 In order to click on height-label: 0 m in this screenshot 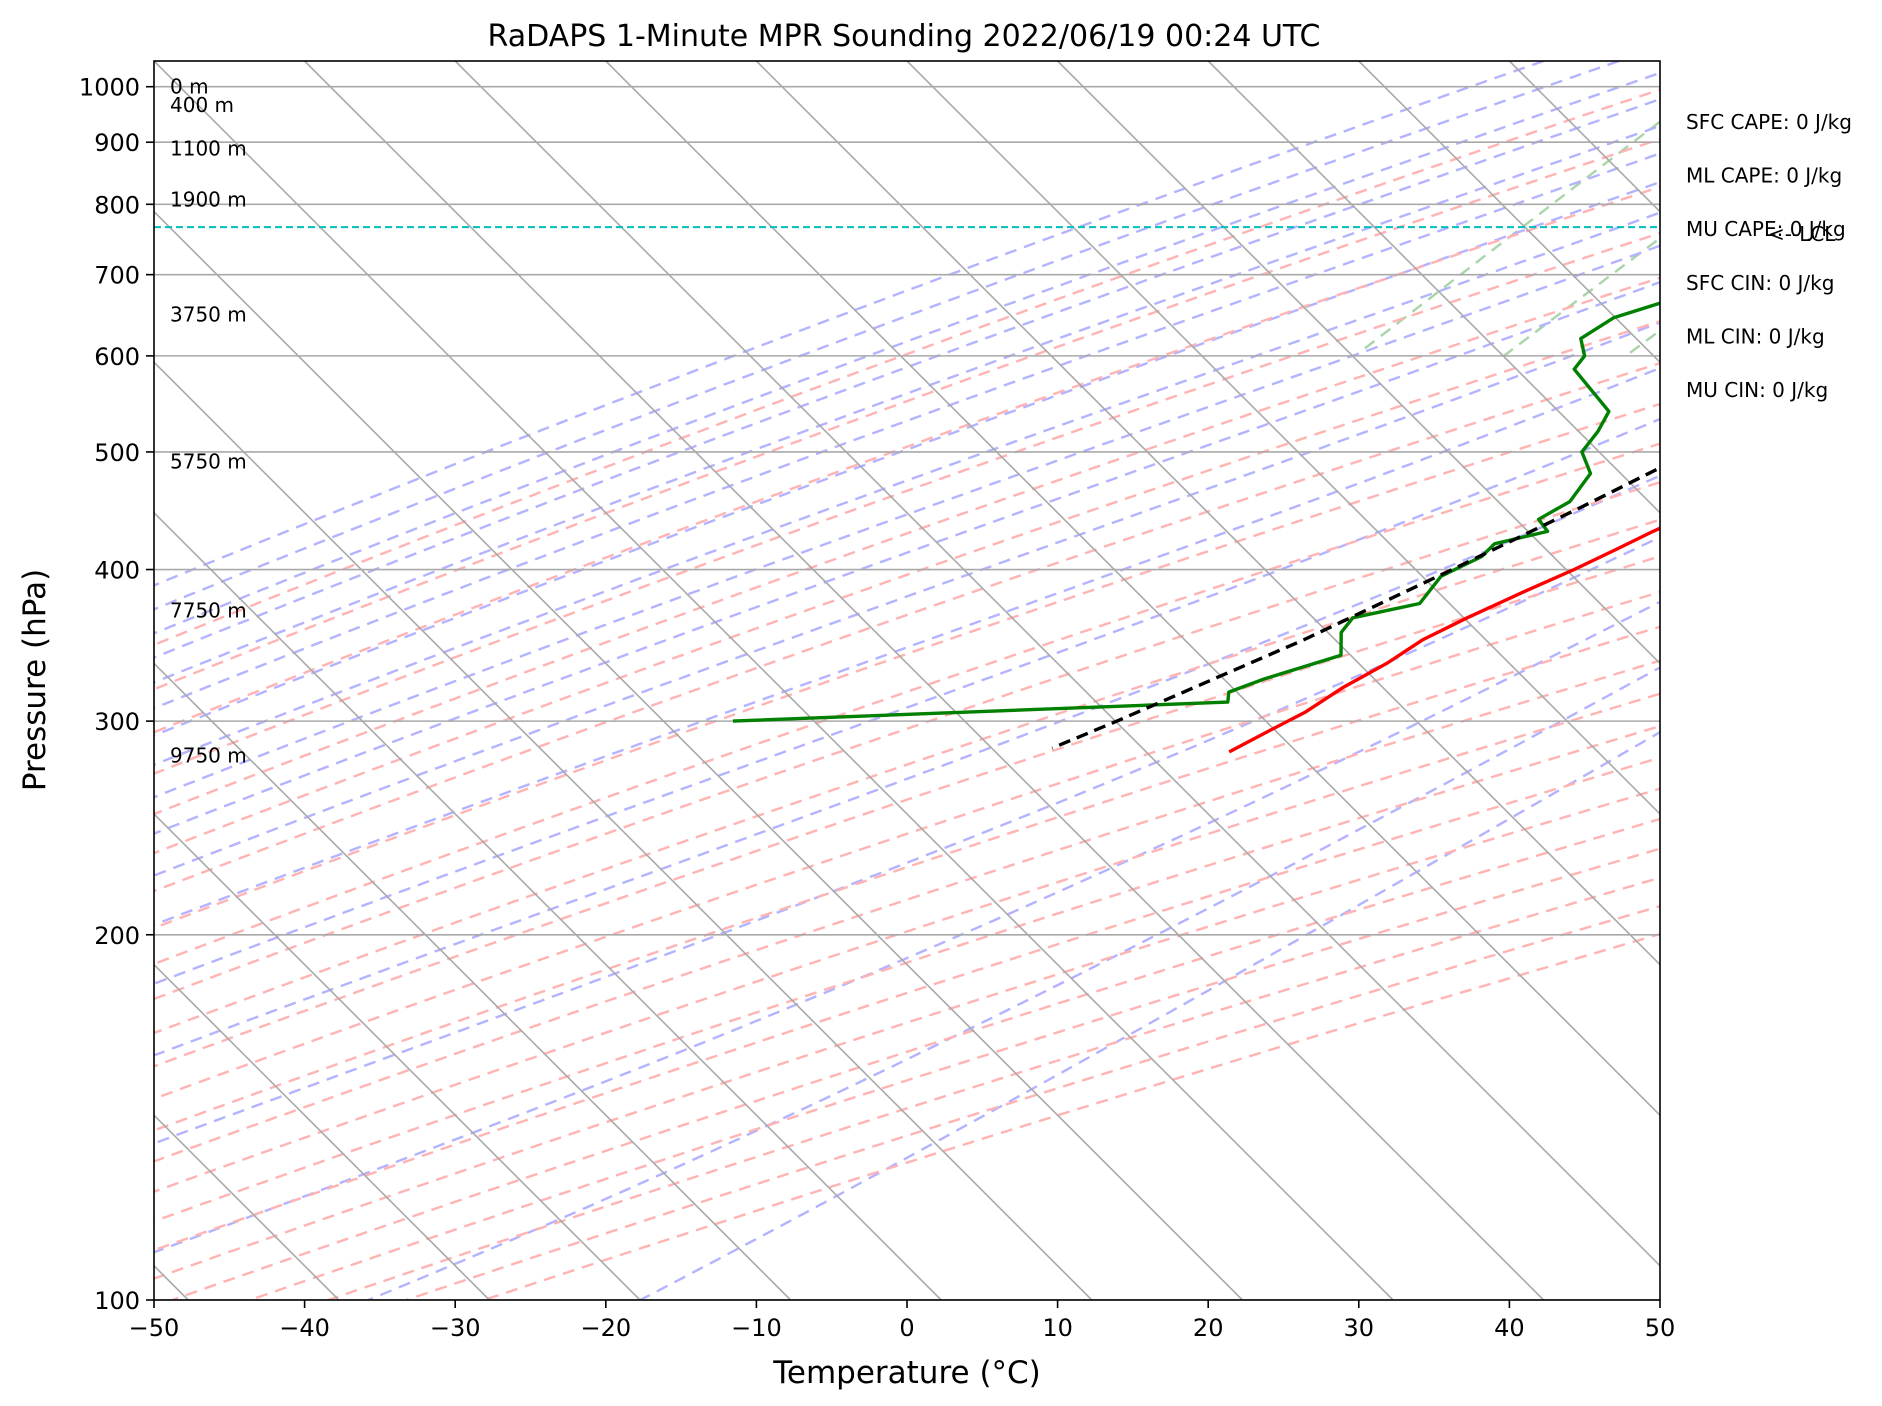, I will do `click(189, 87)`.